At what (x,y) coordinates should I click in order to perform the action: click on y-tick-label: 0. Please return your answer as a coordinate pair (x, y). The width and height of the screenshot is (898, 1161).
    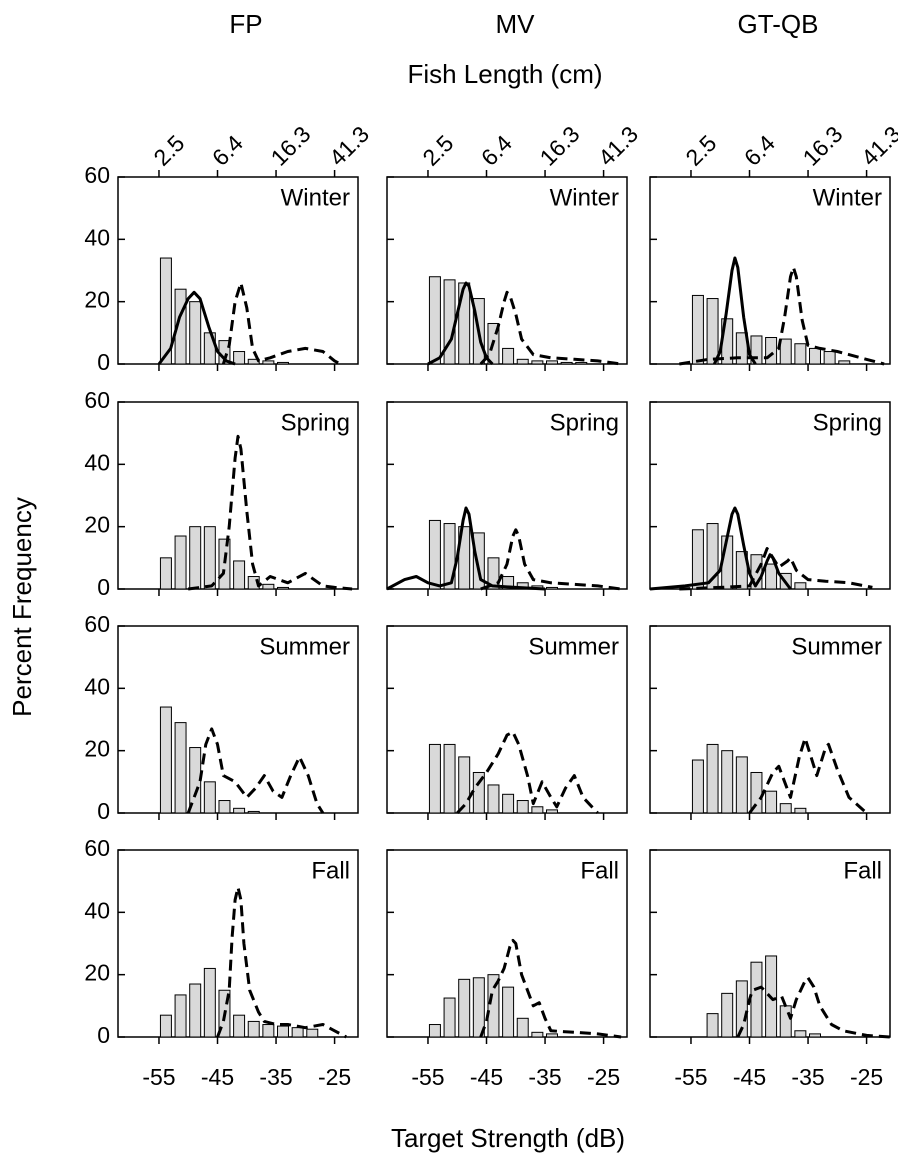
    Looking at the image, I should click on (103, 587).